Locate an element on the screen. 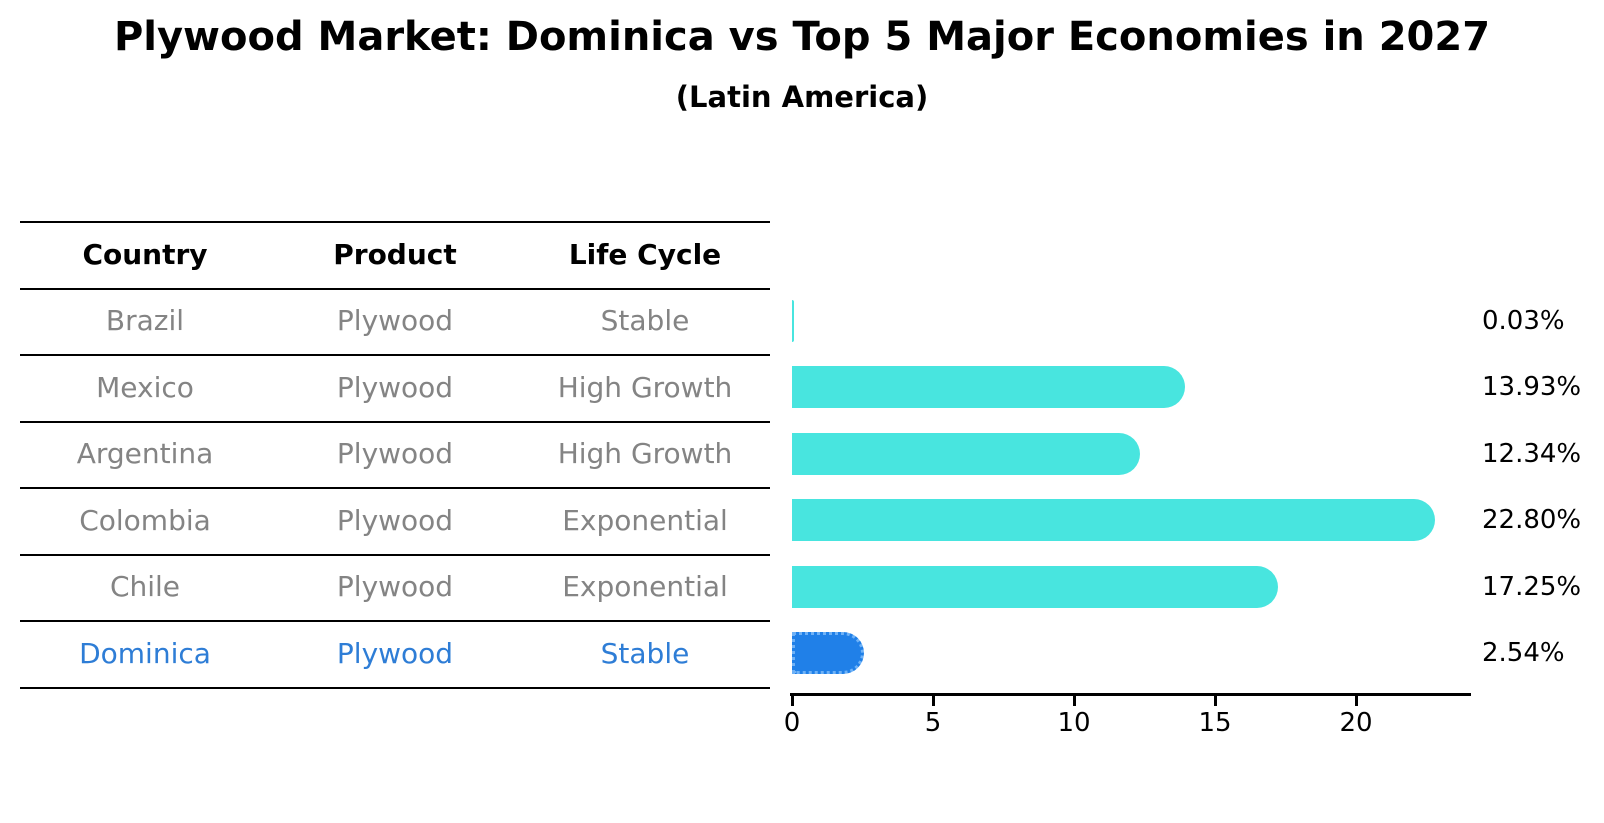  value-label: 12.34% is located at coordinates (1532, 454).